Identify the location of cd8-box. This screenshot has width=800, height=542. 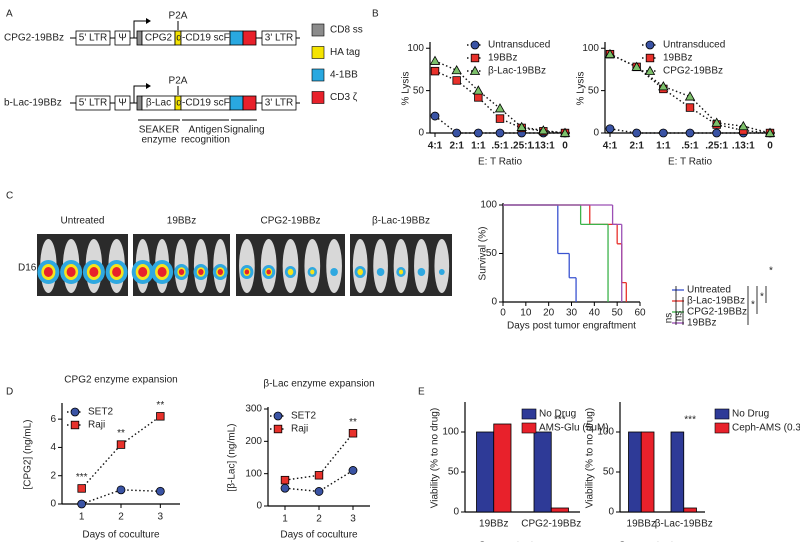
(139, 38).